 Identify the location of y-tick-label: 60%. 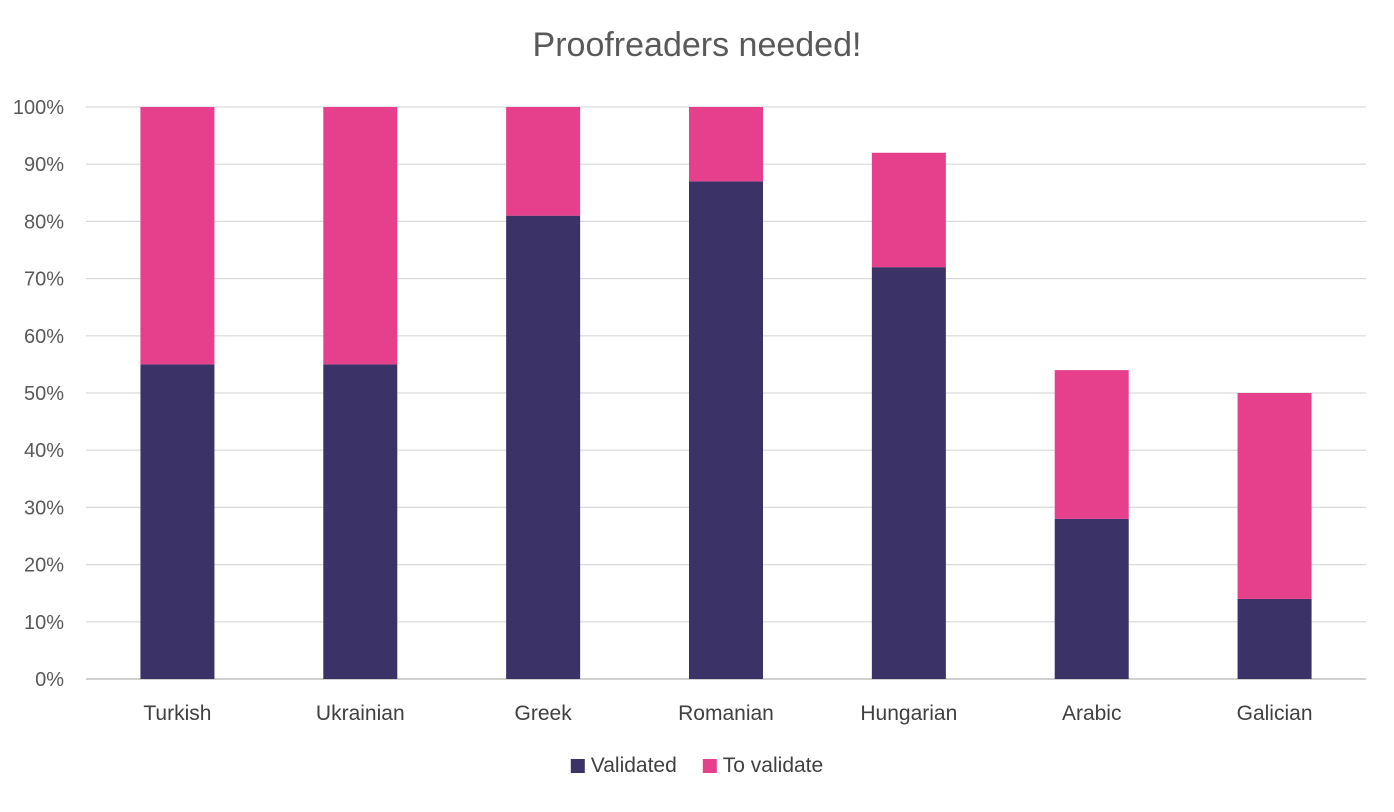
(44, 337).